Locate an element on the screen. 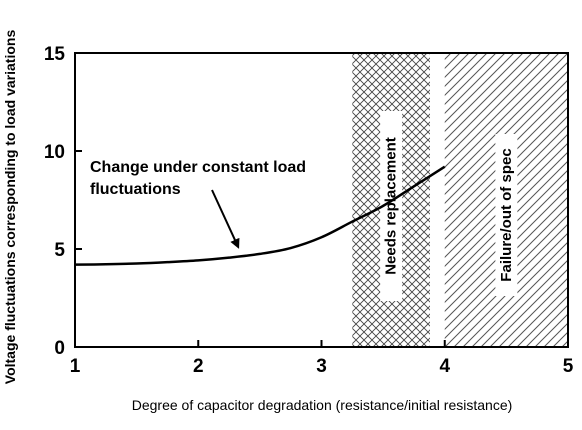  x-tick-label: 2 is located at coordinates (198, 366).